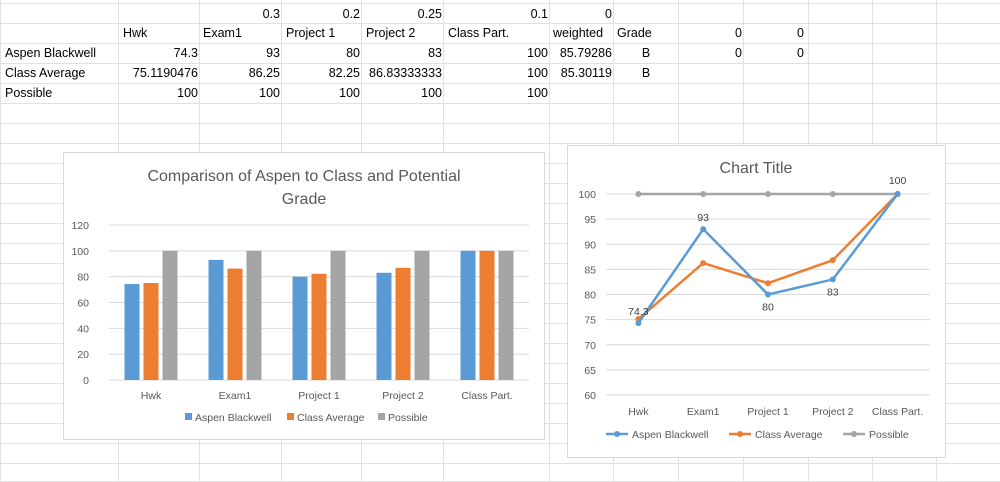  Describe the element at coordinates (83, 355) in the screenshot. I see `y-tick-label: 20` at that location.